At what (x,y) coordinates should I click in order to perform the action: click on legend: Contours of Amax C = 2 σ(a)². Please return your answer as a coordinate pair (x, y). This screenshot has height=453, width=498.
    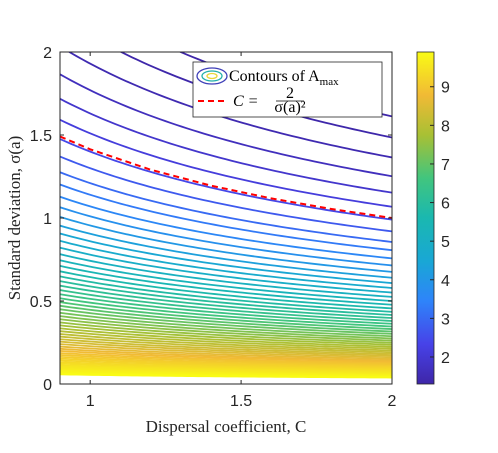
    Looking at the image, I should click on (287, 89).